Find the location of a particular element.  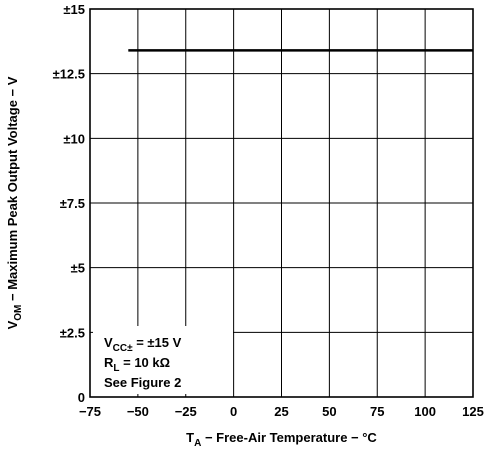

x-tick-label: −75 is located at coordinates (90, 411).